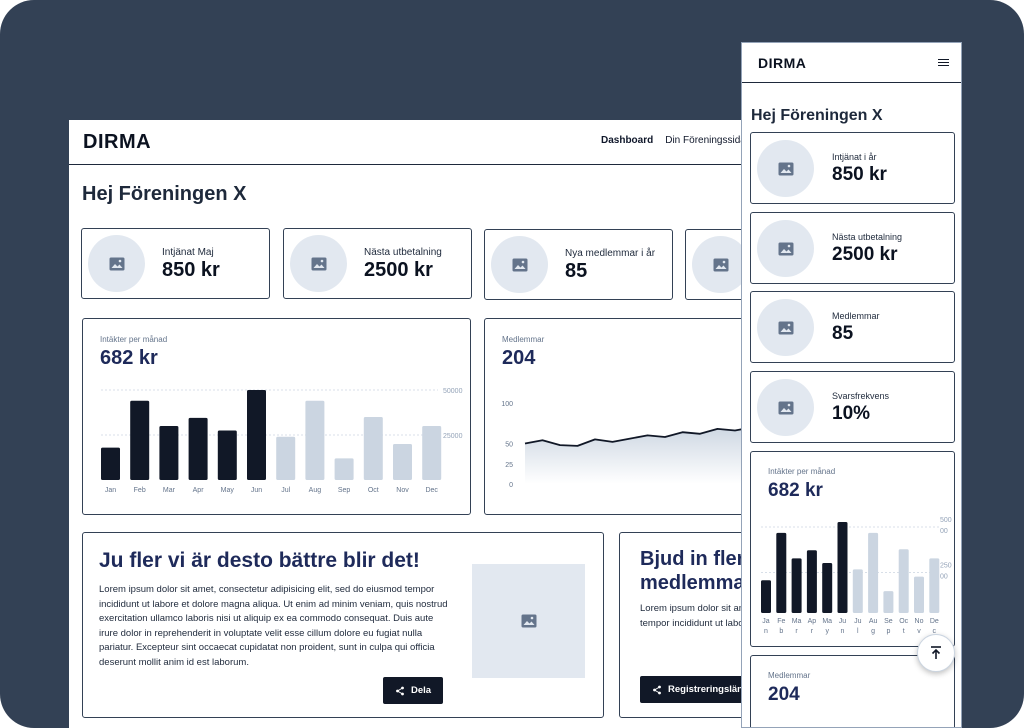 The width and height of the screenshot is (1024, 728). Describe the element at coordinates (627, 140) in the screenshot. I see `nav-dashboard: Dashboard` at that location.